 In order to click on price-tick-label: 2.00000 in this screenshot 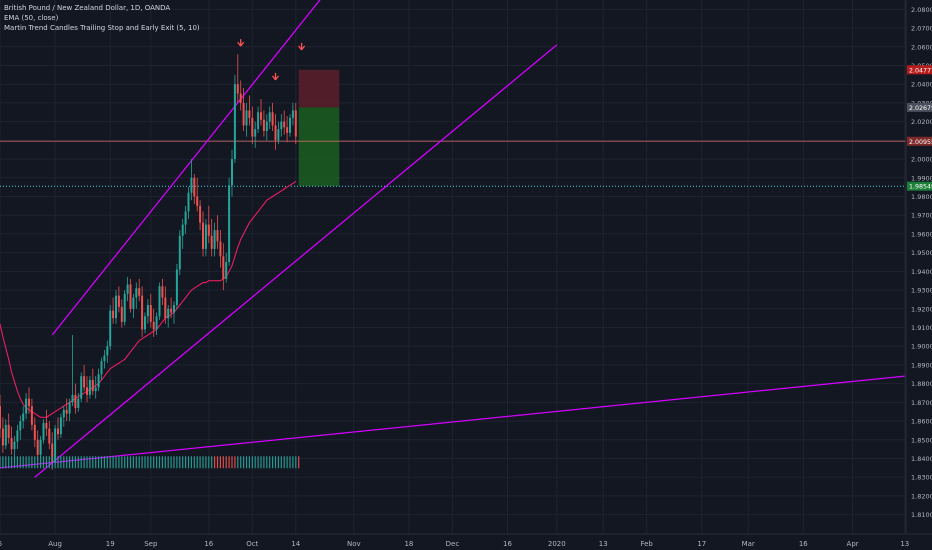, I will do `click(921, 160)`.